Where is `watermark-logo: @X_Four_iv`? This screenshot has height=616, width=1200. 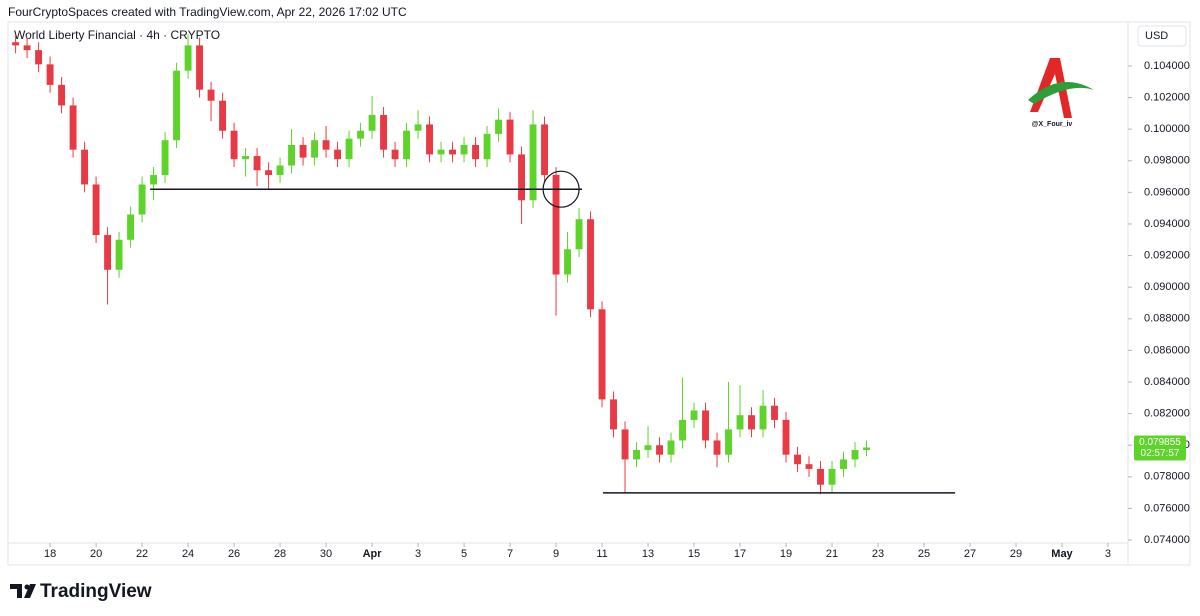
watermark-logo: @X_Four_iv is located at coordinates (1061, 93).